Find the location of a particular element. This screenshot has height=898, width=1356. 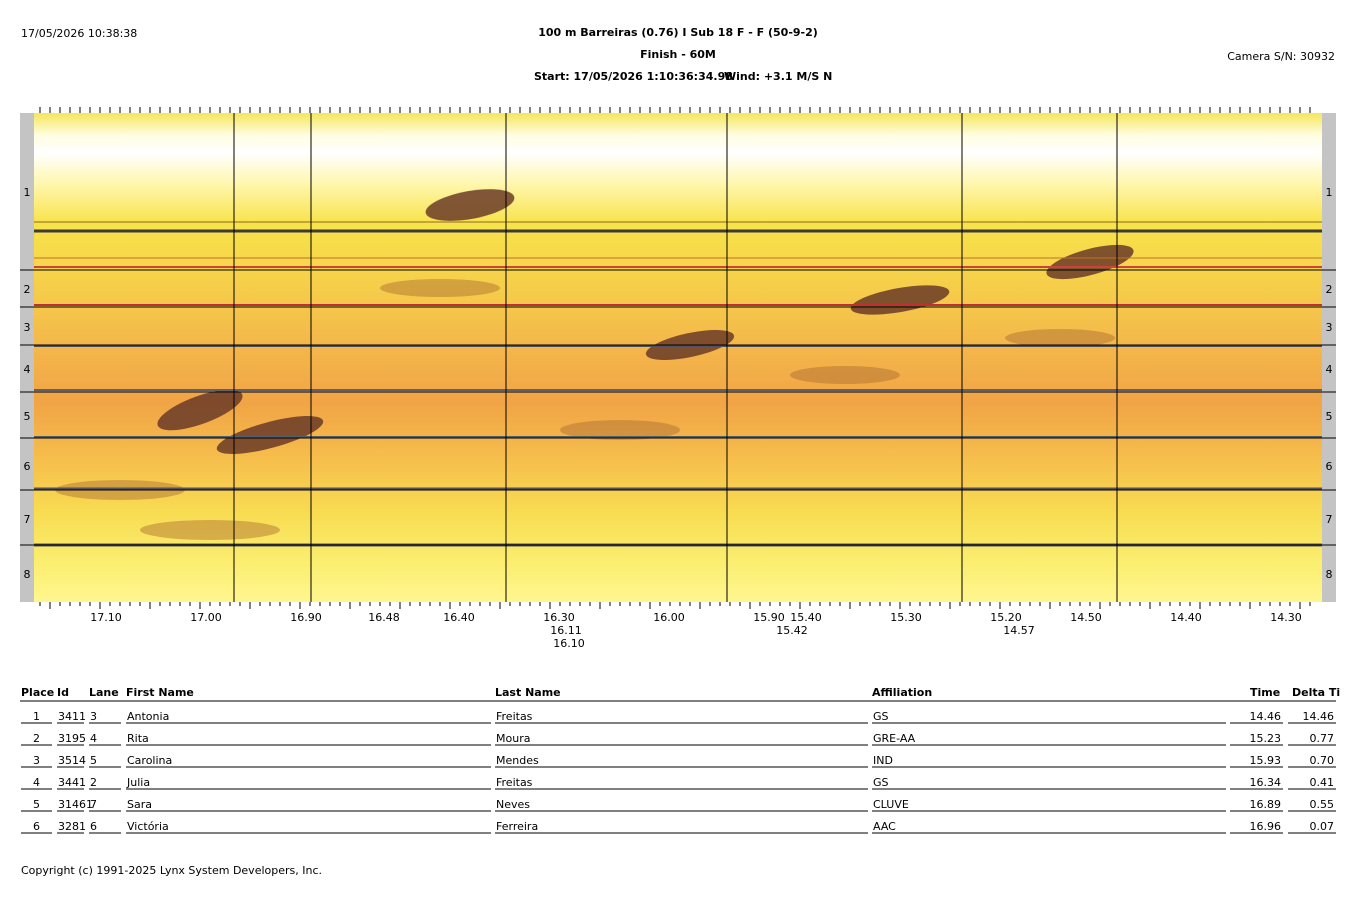

subtitle: Finish - 60M is located at coordinates (678, 54).